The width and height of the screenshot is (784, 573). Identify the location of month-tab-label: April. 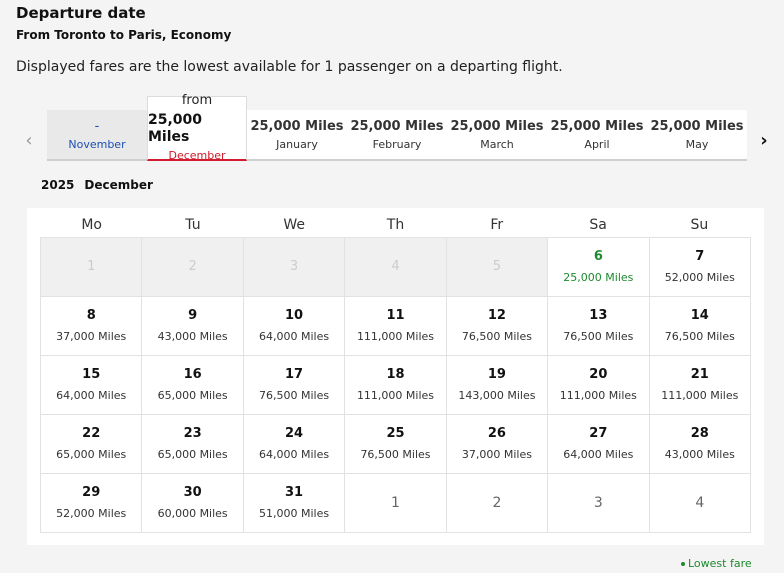
(597, 144).